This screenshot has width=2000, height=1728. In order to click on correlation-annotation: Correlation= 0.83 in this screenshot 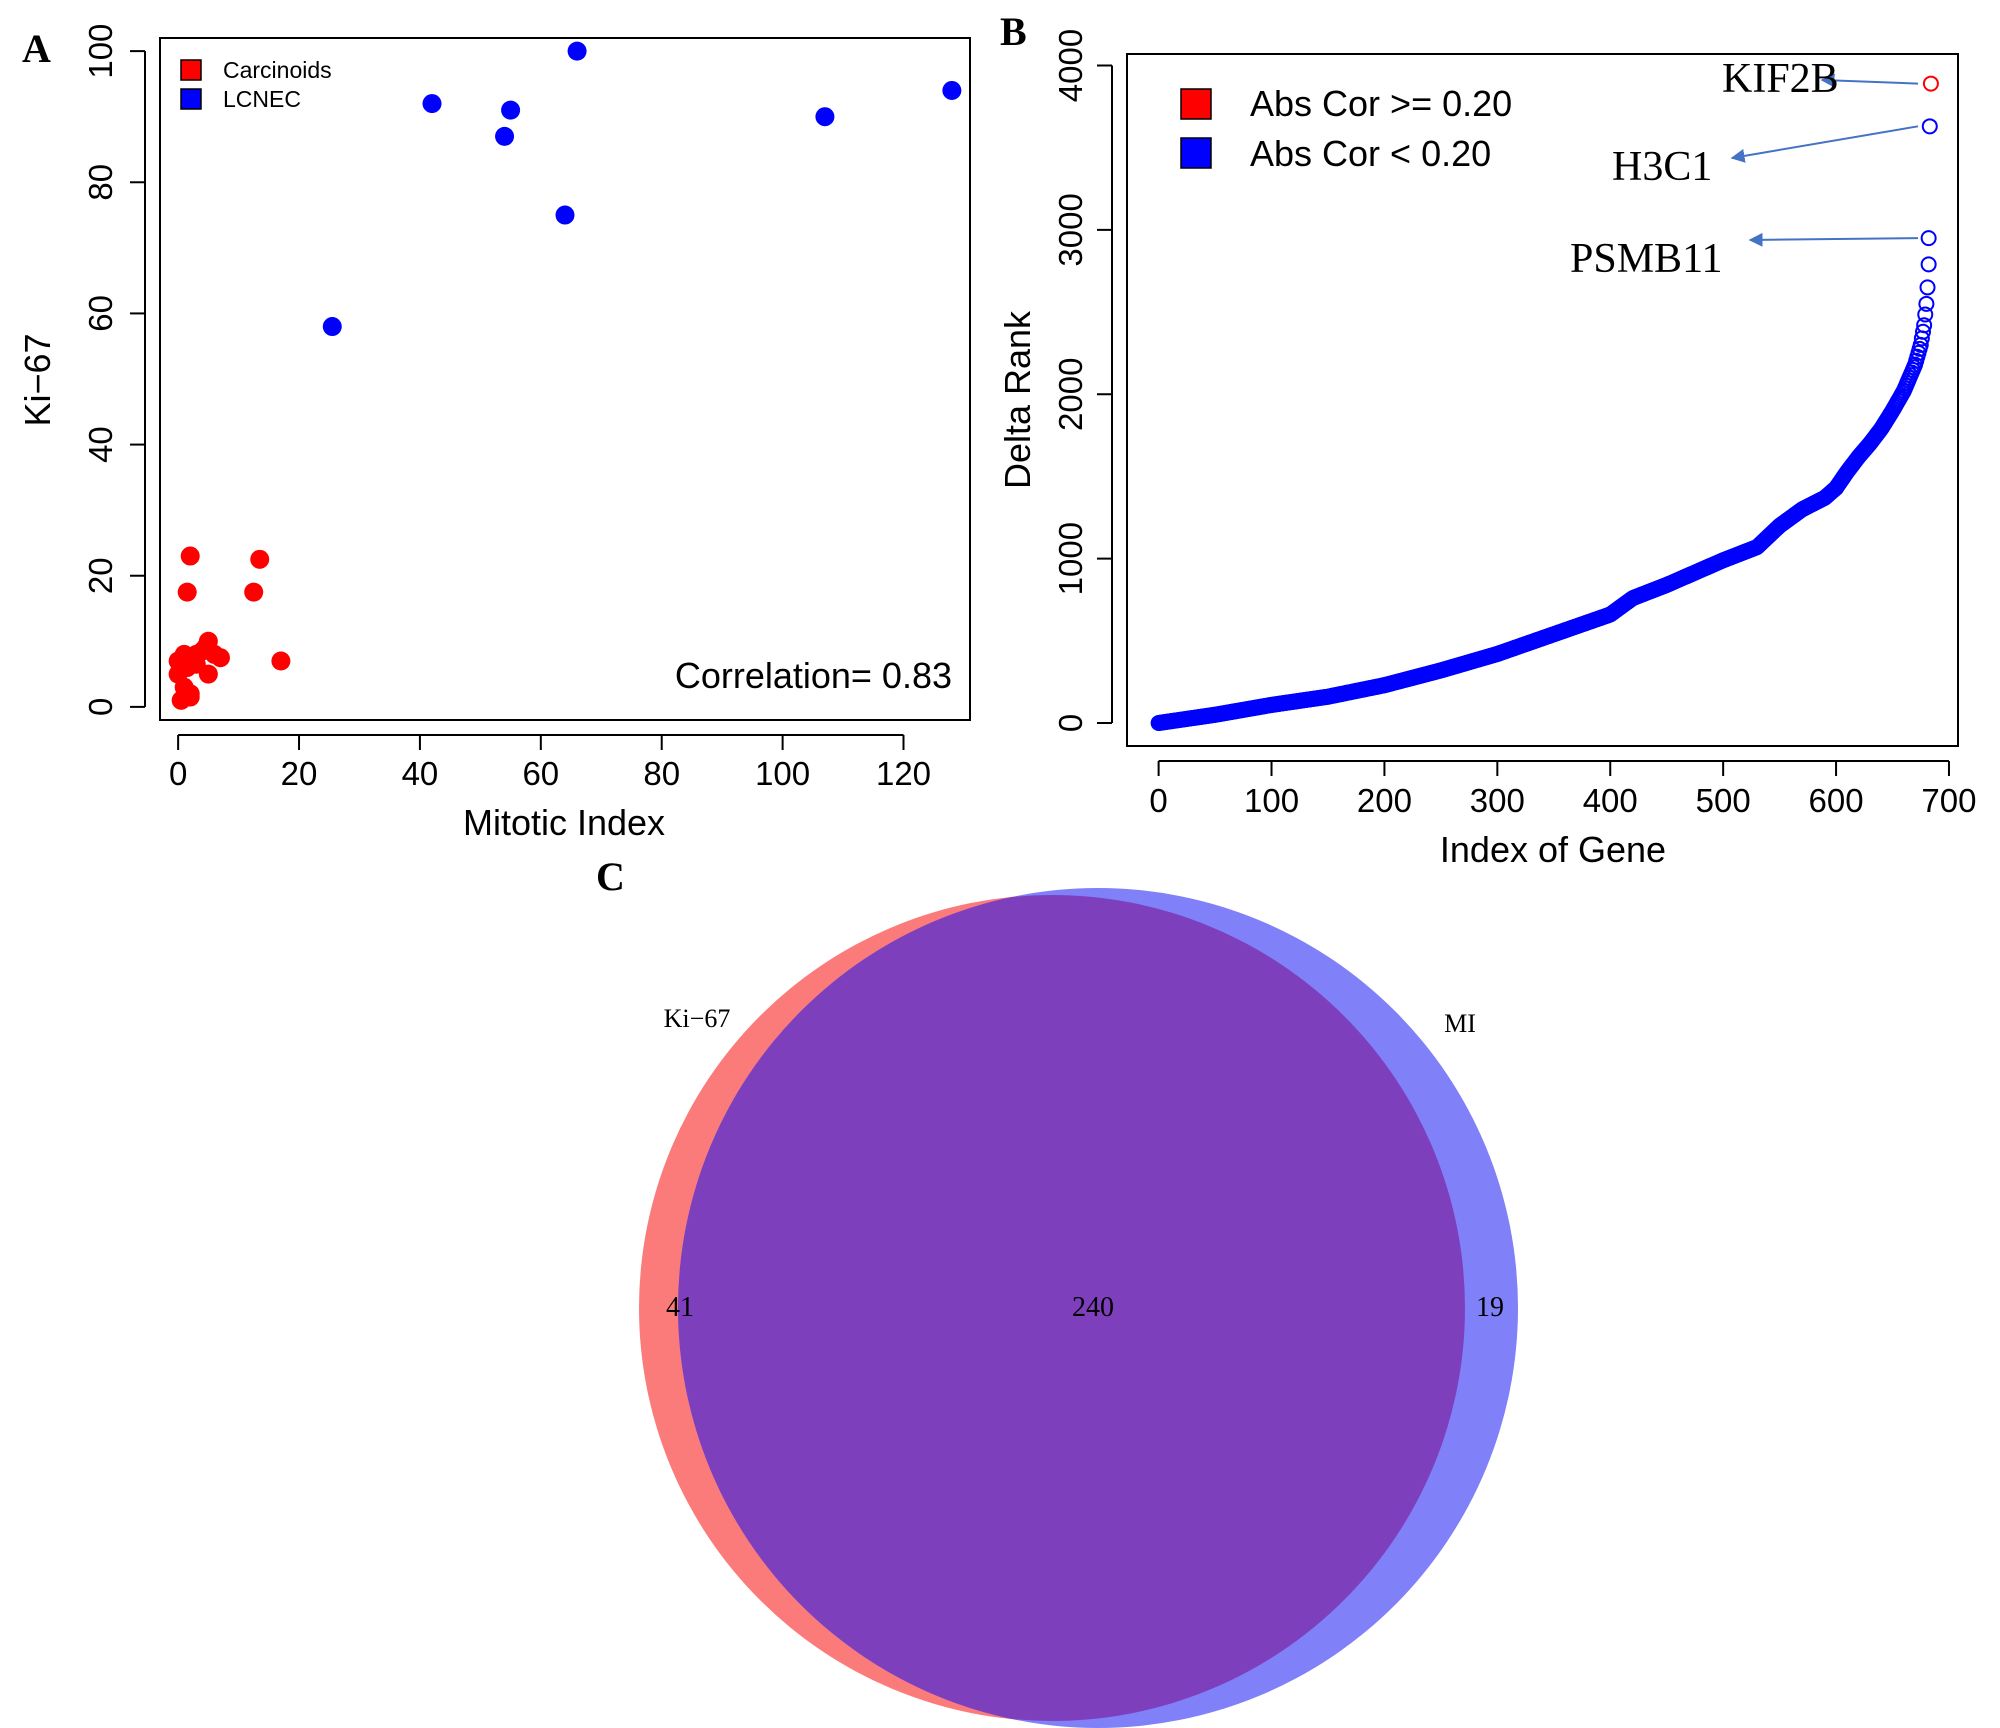, I will do `click(813, 675)`.